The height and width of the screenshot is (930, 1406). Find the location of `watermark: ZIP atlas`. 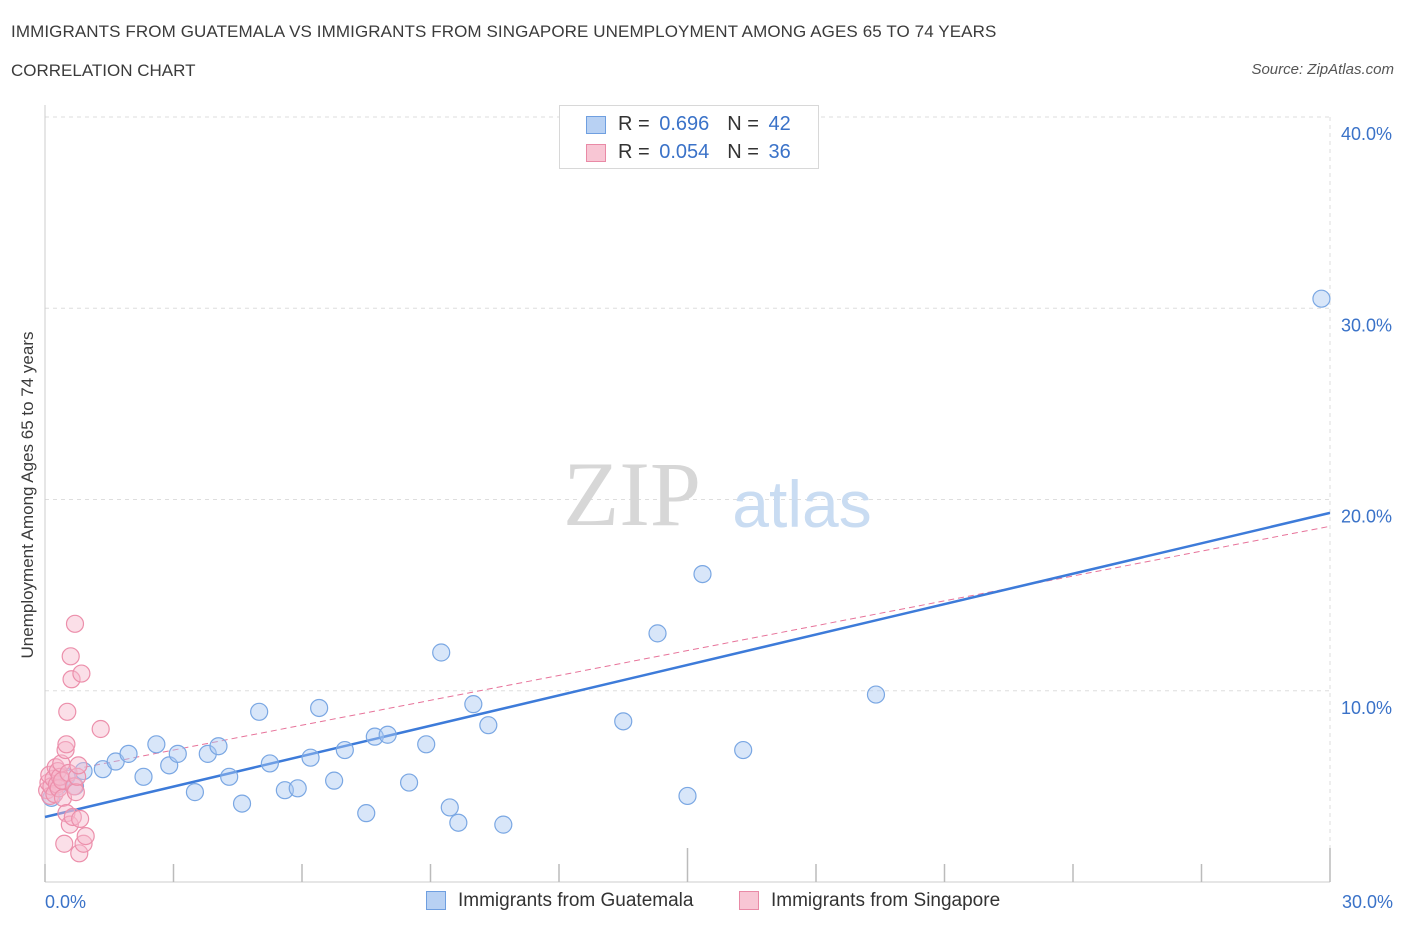

watermark: ZIP atlas is located at coordinates (717, 494).